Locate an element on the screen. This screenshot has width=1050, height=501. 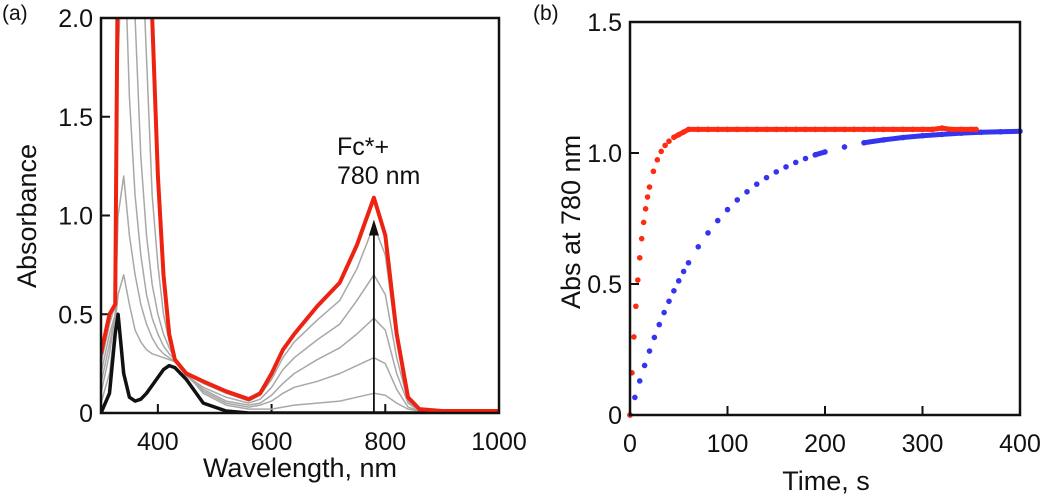
y-tick-label: 0.5 is located at coordinates (604, 285).